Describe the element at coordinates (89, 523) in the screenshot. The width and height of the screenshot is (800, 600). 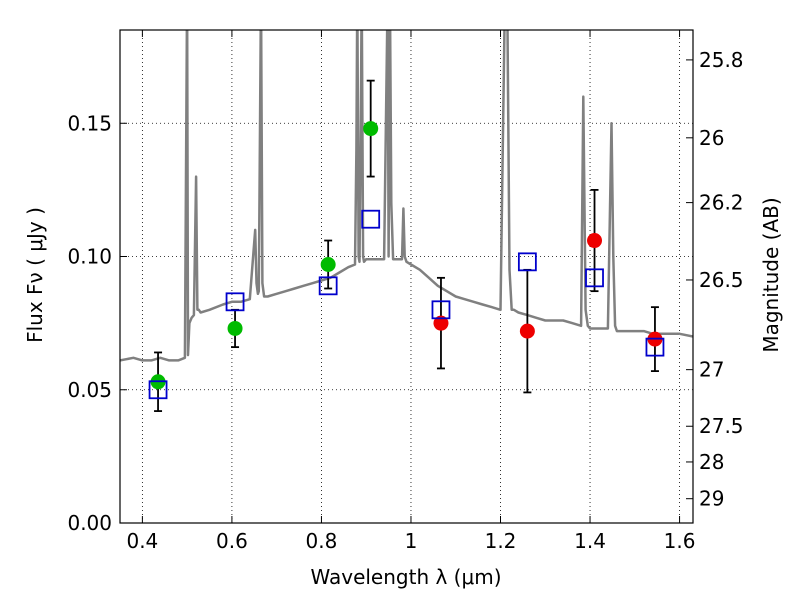
I see `y-tick-label: 0.00` at that location.